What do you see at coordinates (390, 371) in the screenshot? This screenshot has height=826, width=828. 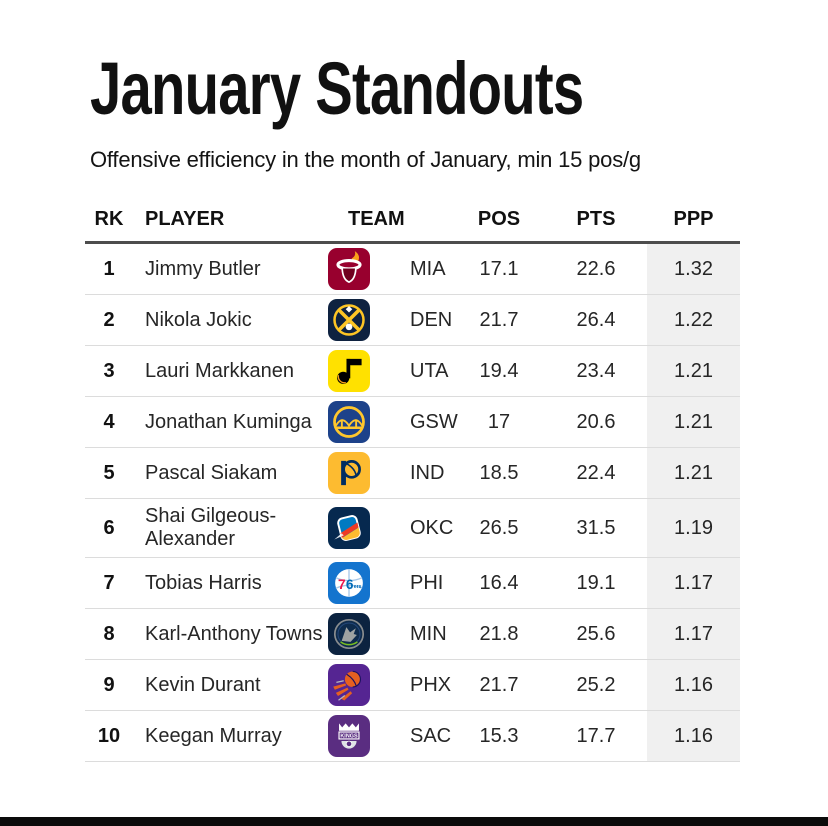 I see `team-cell: UTA` at bounding box center [390, 371].